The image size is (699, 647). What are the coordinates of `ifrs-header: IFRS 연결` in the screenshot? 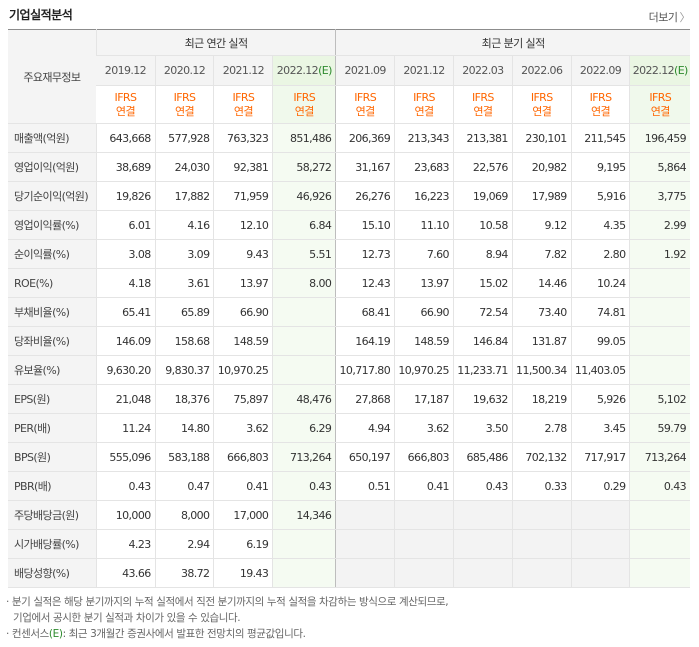 It's located at (600, 104).